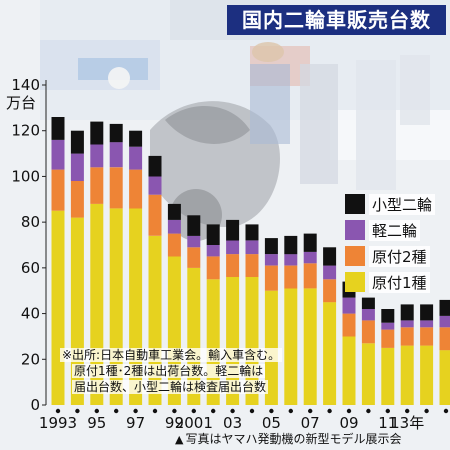 The height and width of the screenshot is (450, 450). Describe the element at coordinates (30, 359) in the screenshot. I see `y-tick-label: 20` at that location.